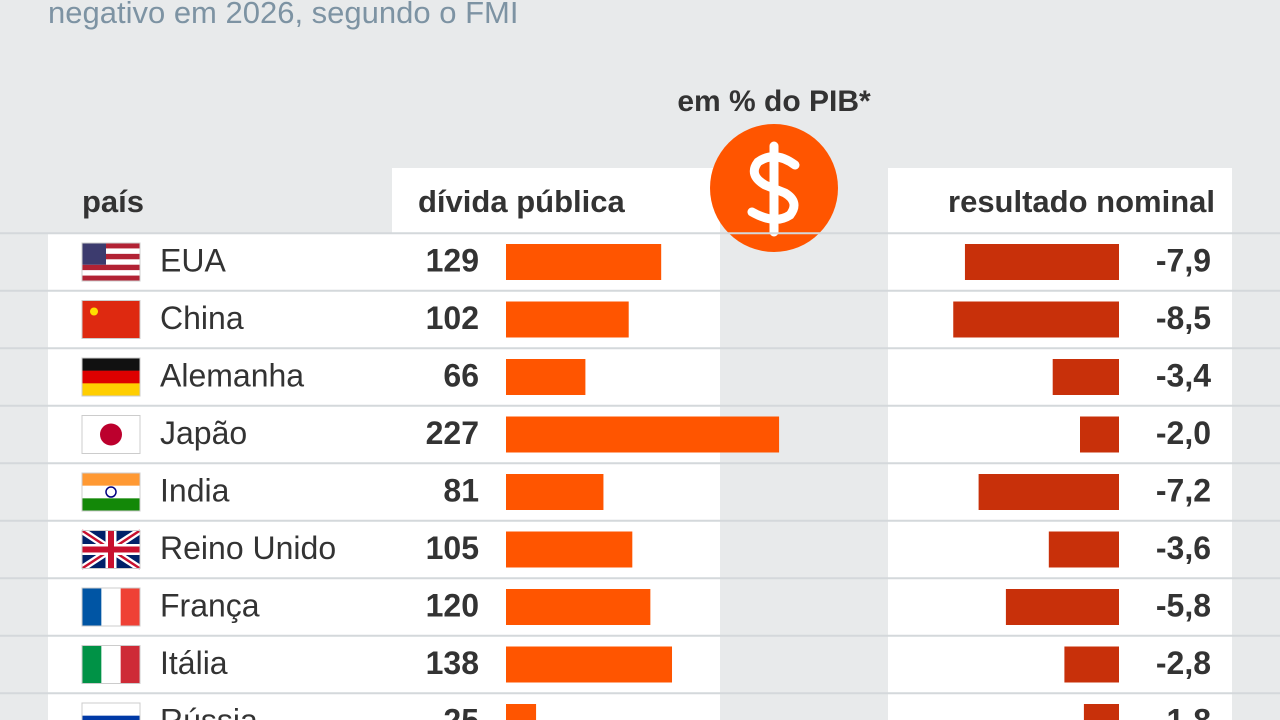 This screenshot has width=1280, height=720. Describe the element at coordinates (461, 711) in the screenshot. I see `value-label: 25` at that location.